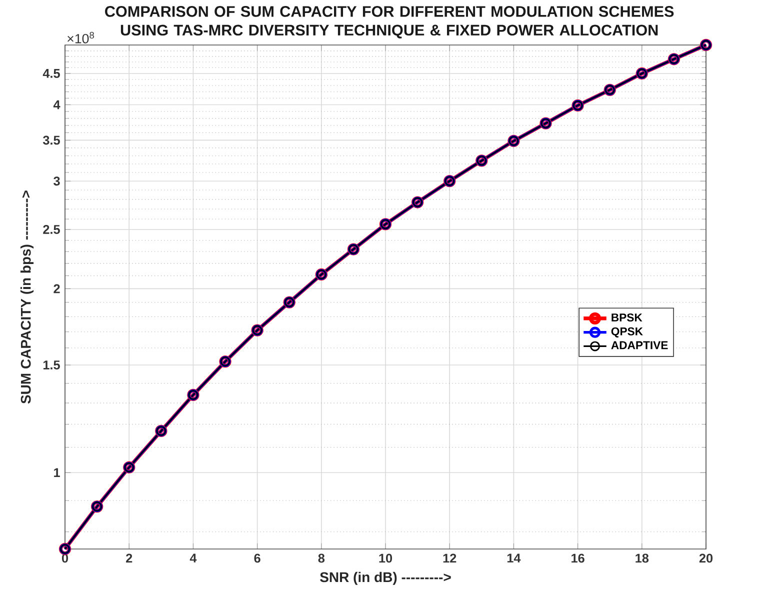 The width and height of the screenshot is (764, 604). What do you see at coordinates (51, 365) in the screenshot?
I see `y-tick-label: 1.5` at bounding box center [51, 365].